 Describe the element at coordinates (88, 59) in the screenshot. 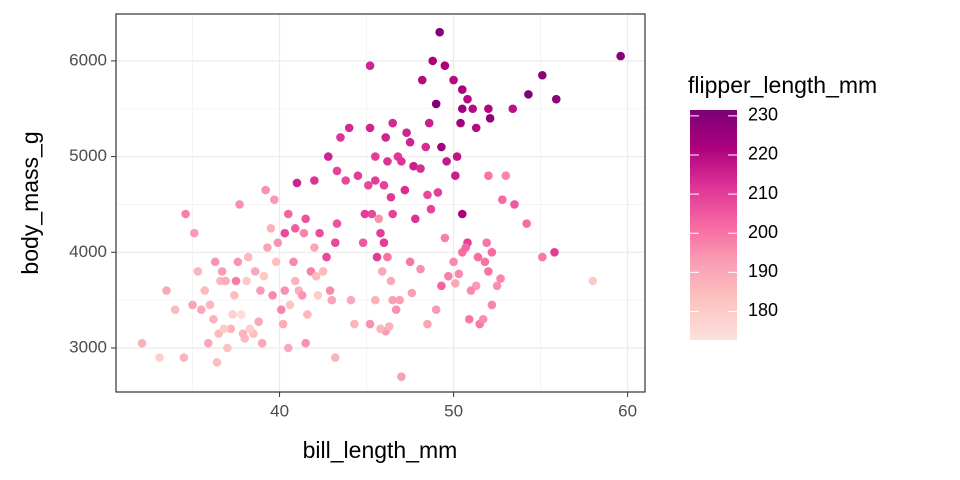

I see `y-tick-label: 6000` at that location.